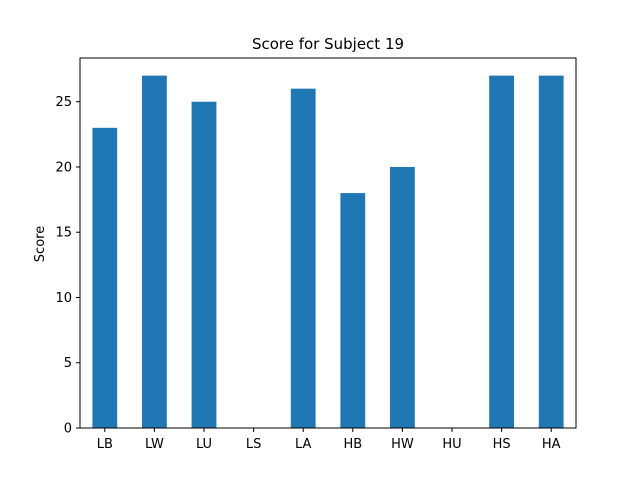 The width and height of the screenshot is (640, 480). I want to click on x-tick-label: HA, so click(551, 444).